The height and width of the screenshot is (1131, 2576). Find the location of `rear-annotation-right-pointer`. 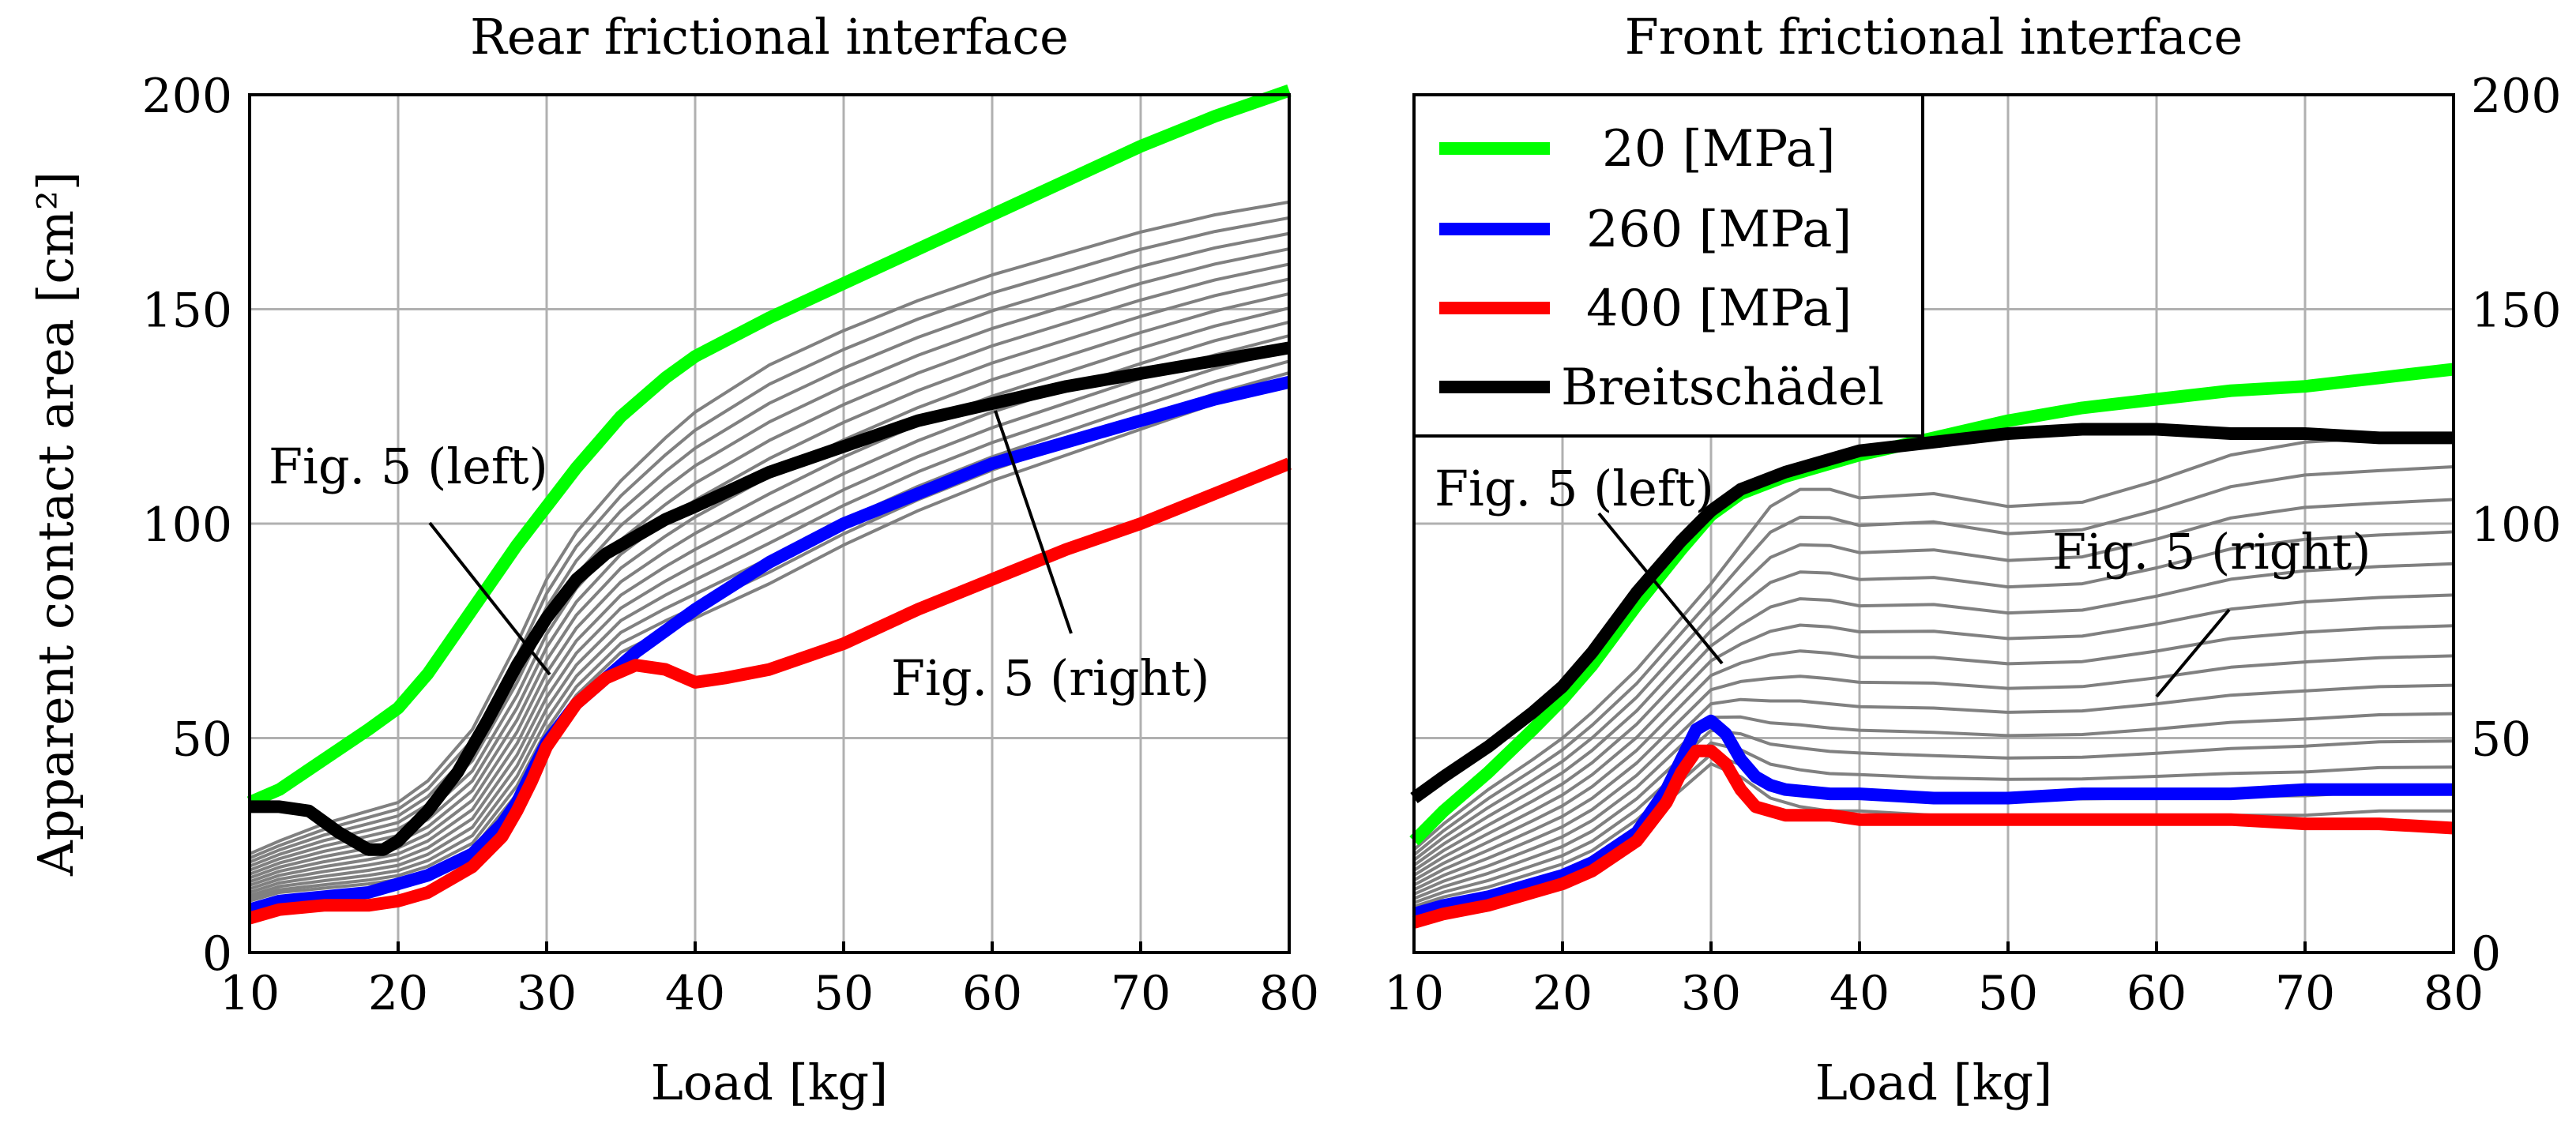

rear-annotation-right-pointer is located at coordinates (1033, 522).